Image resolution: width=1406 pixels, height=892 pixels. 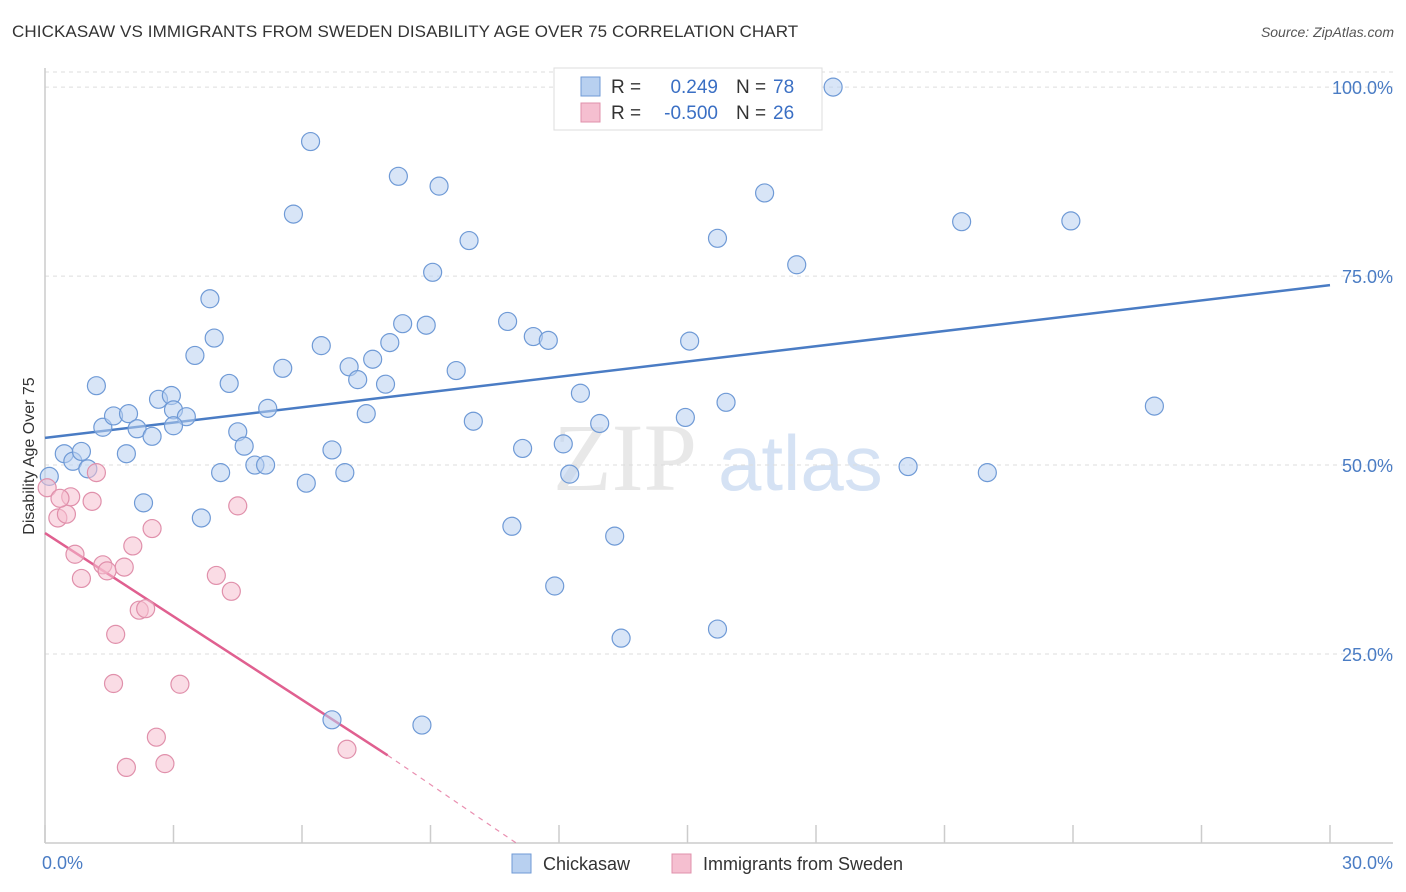 What do you see at coordinates (751, 87) in the screenshot?
I see `legend-n-label-1: N =` at bounding box center [751, 87].